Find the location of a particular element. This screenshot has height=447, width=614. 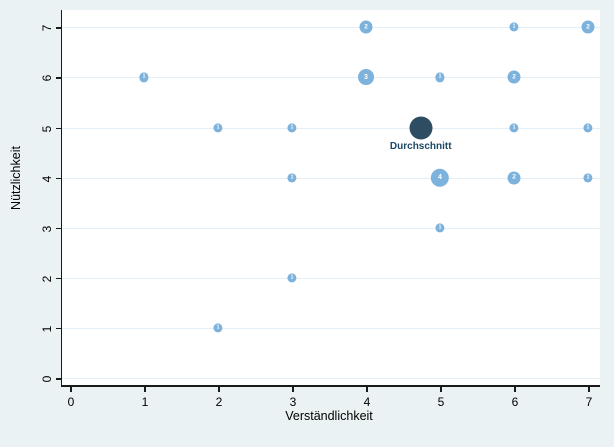

x-tick-label-3: 3 is located at coordinates (293, 402).